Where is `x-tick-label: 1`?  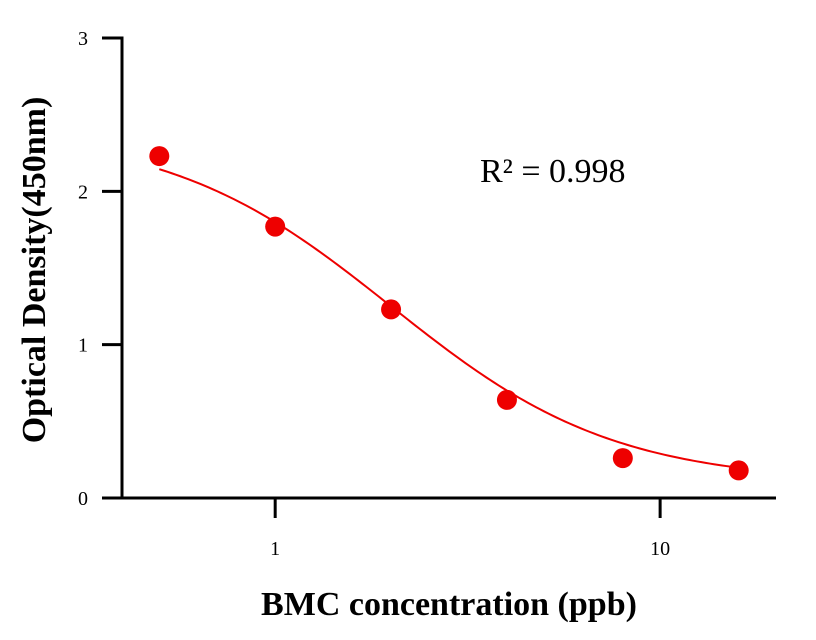 x-tick-label: 1 is located at coordinates (275, 549).